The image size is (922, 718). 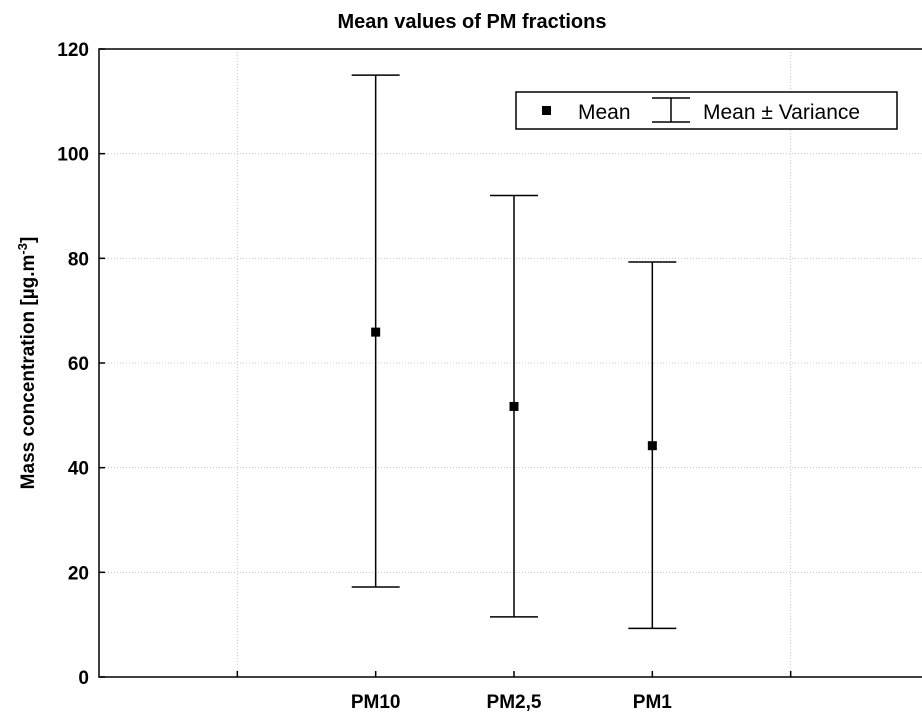 I want to click on y-axis-label: Mass concentration [µg.m-3], so click(x=27, y=363).